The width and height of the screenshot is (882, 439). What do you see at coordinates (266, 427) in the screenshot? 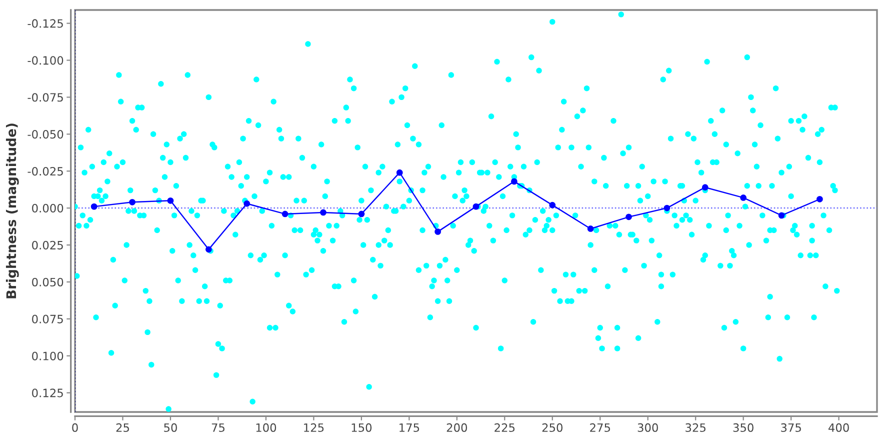
I see `x-tick-label: 100` at bounding box center [266, 427].